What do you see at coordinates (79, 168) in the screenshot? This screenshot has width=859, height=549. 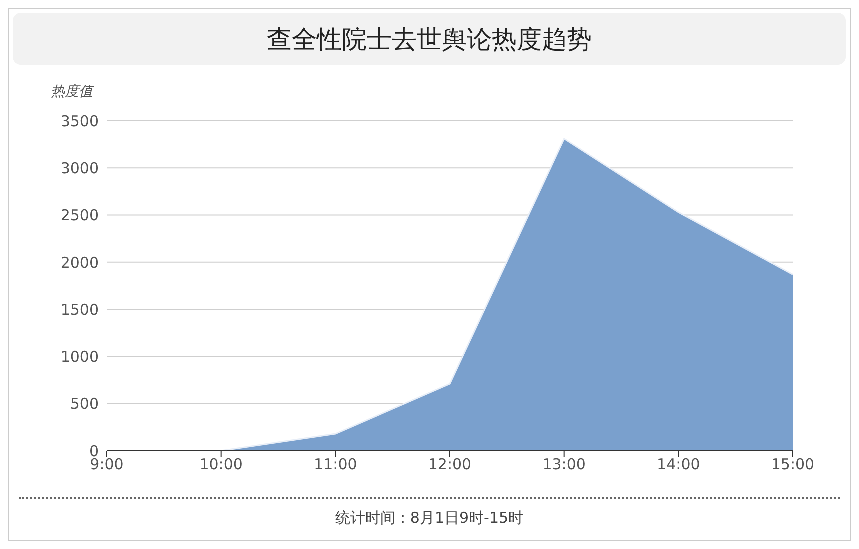 I see `y-tick-label: 3000` at bounding box center [79, 168].